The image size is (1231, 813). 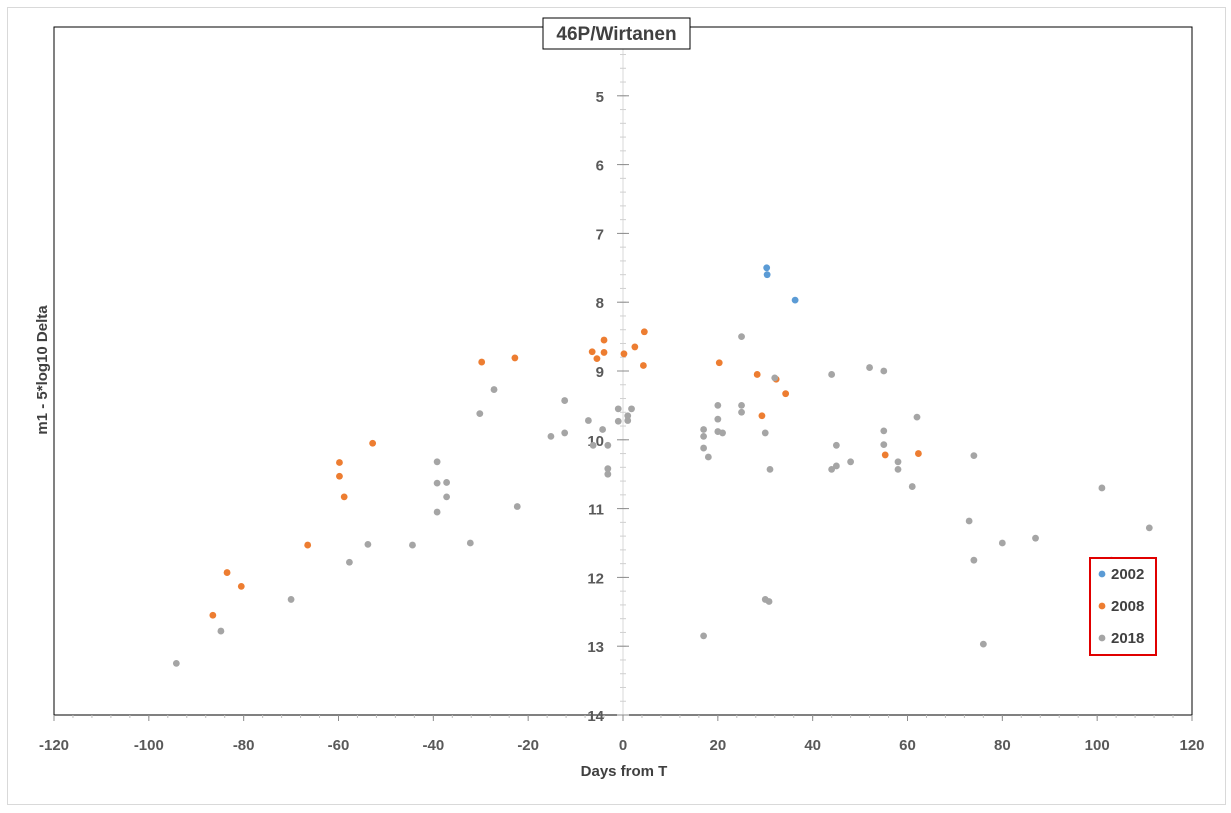 What do you see at coordinates (1102, 638) in the screenshot?
I see `legend-marker-2018` at bounding box center [1102, 638].